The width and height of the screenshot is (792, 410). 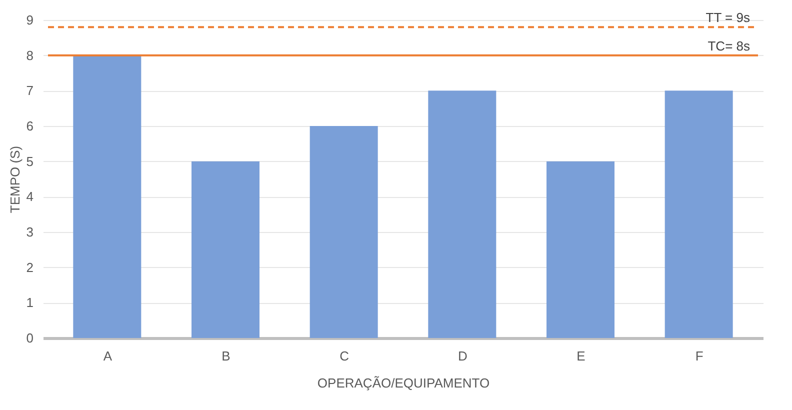 What do you see at coordinates (30, 267) in the screenshot?
I see `y-tick-label: 2` at bounding box center [30, 267].